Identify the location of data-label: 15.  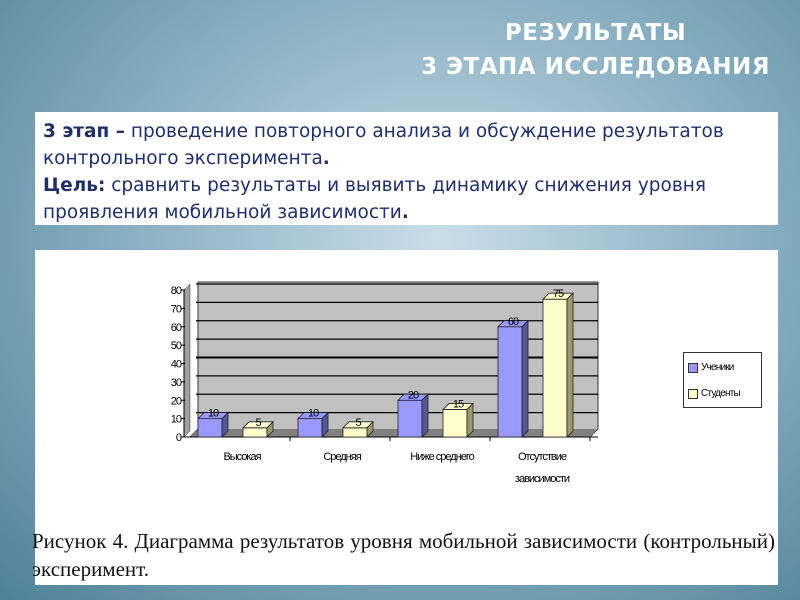
(458, 404).